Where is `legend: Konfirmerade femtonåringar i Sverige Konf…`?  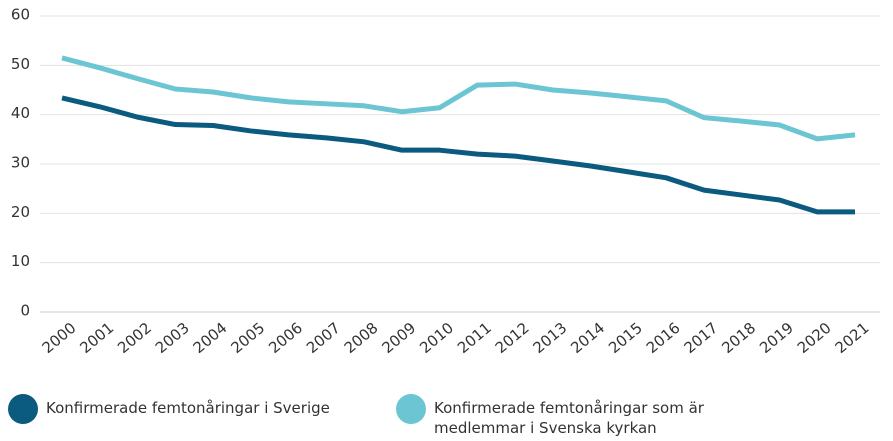 legend: Konfirmerade femtonåringar i Sverige Konf… is located at coordinates (446, 417).